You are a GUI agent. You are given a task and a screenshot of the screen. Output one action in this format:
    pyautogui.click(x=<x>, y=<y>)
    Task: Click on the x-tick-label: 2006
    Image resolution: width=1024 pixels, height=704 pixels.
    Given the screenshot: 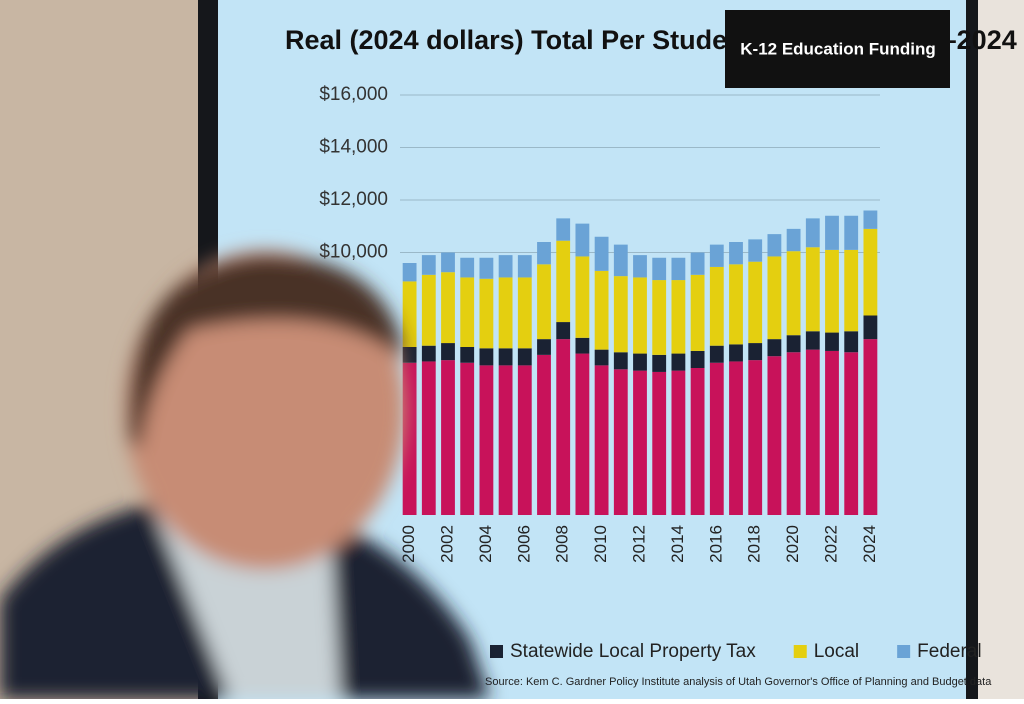 What is the action you would take?
    pyautogui.click(x=523, y=544)
    